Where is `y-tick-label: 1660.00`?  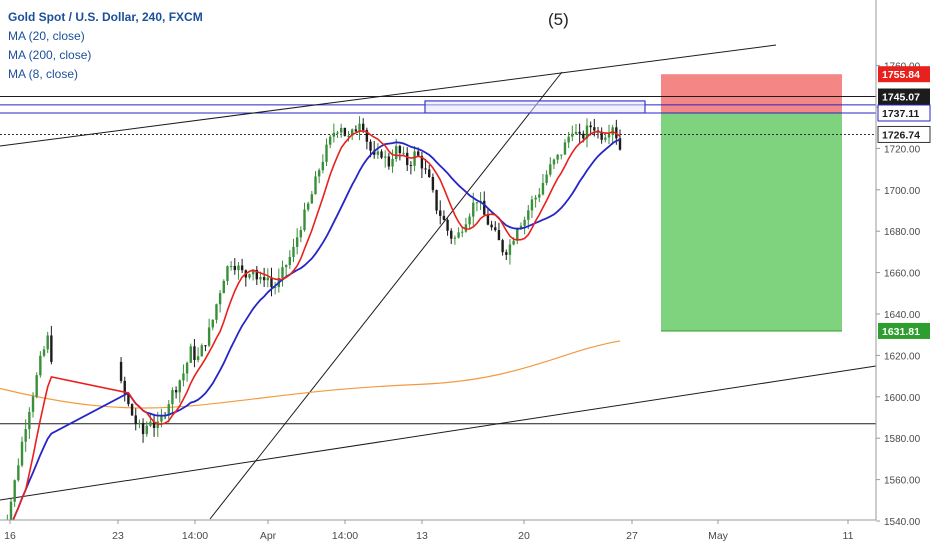
y-tick-label: 1660.00 is located at coordinates (902, 274).